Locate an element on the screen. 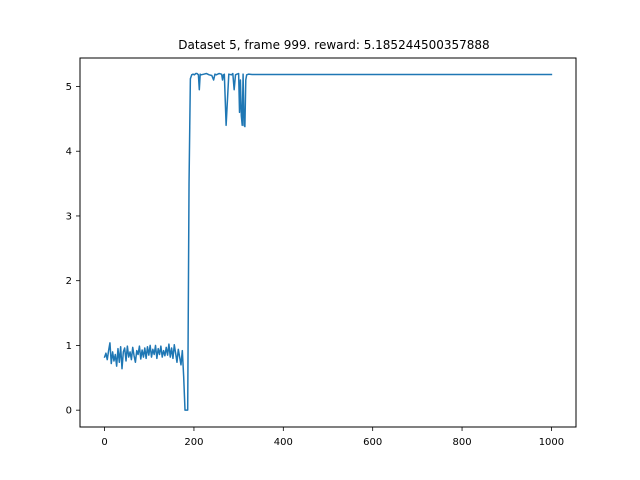  x-axis: 0 200 400 600 800 1000 is located at coordinates (332, 437).